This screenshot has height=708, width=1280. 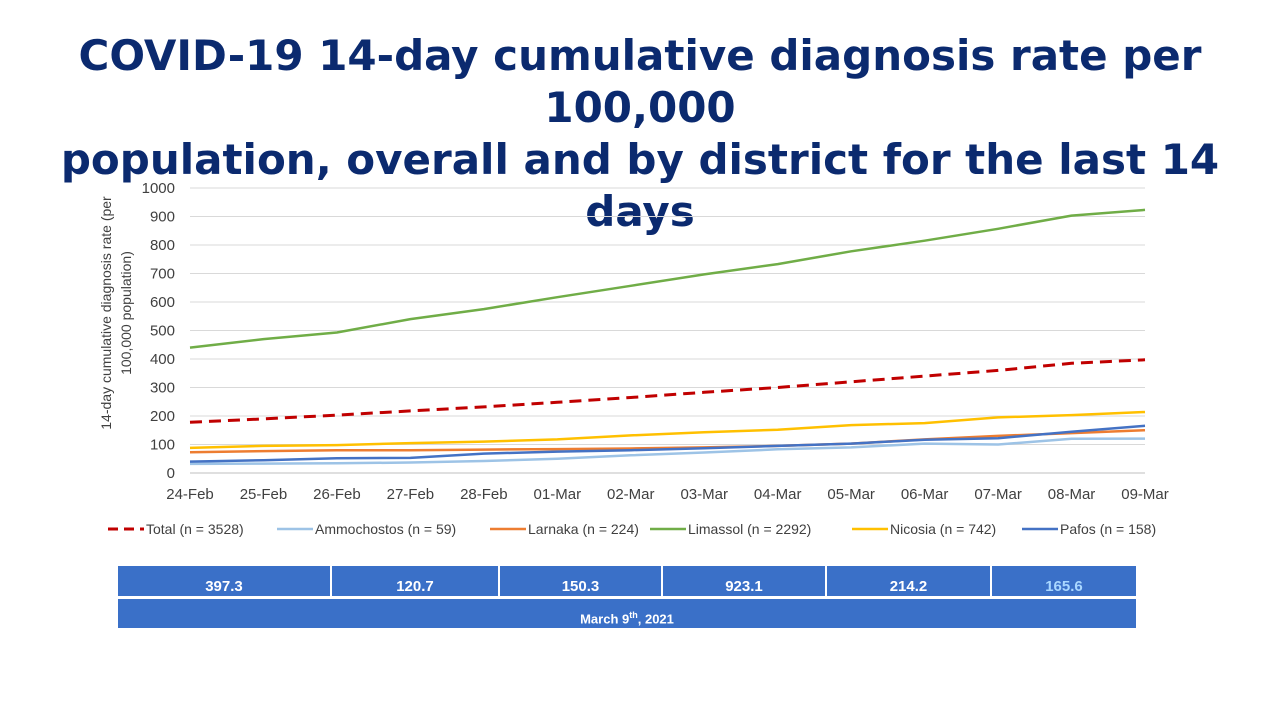 What do you see at coordinates (162, 245) in the screenshot?
I see `y-tick-label: 800` at bounding box center [162, 245].